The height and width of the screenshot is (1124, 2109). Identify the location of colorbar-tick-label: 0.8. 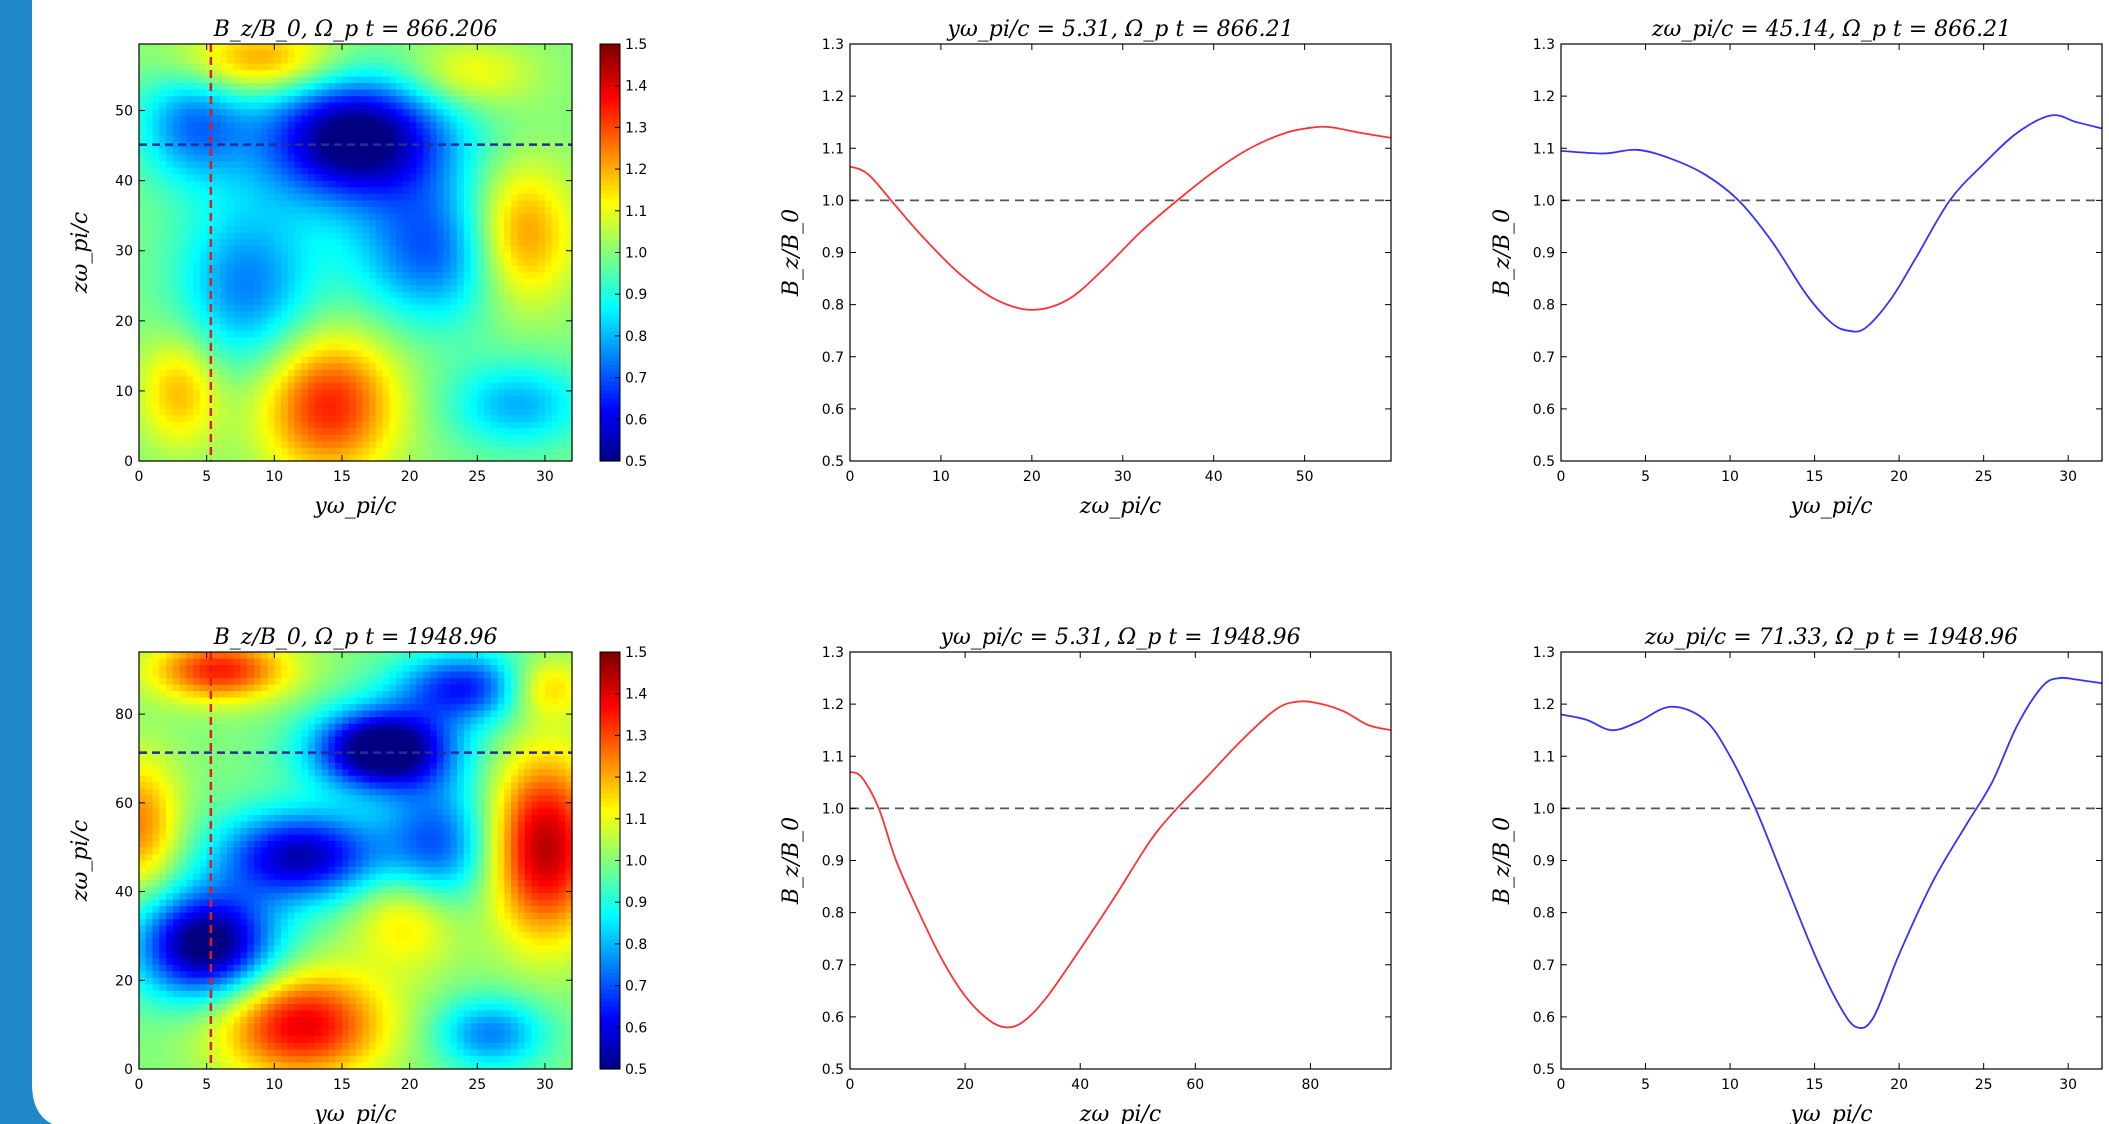
(636, 337).